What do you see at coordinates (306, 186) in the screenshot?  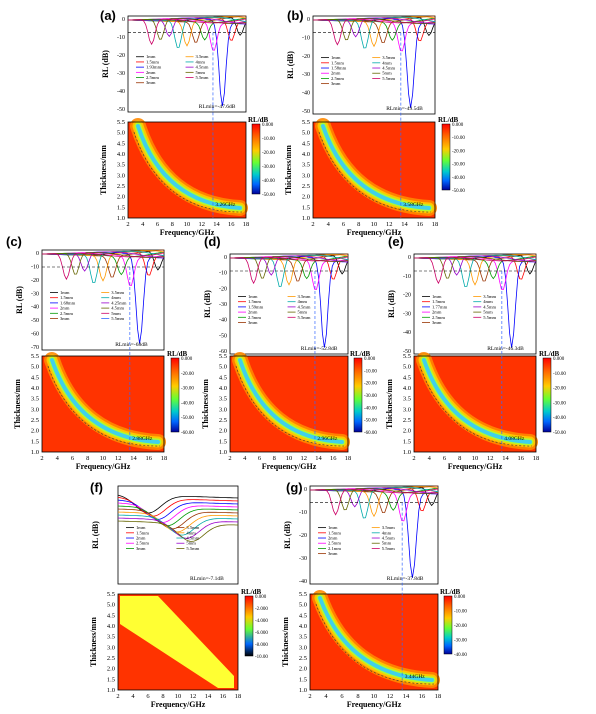 I see `heatmap-ytick: 2.5` at bounding box center [306, 186].